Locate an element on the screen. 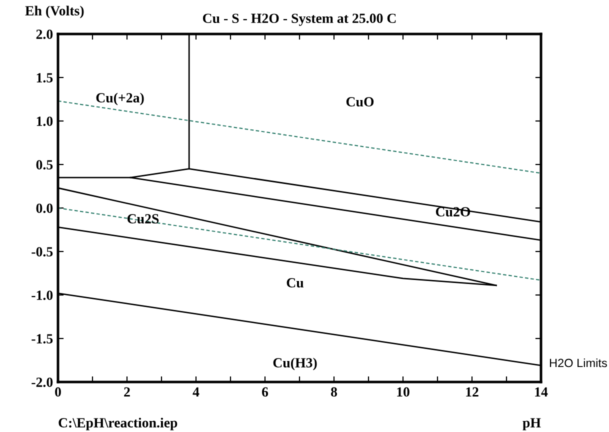 Image resolution: width=609 pixels, height=432 pixels. annotation: Cu is located at coordinates (295, 283).